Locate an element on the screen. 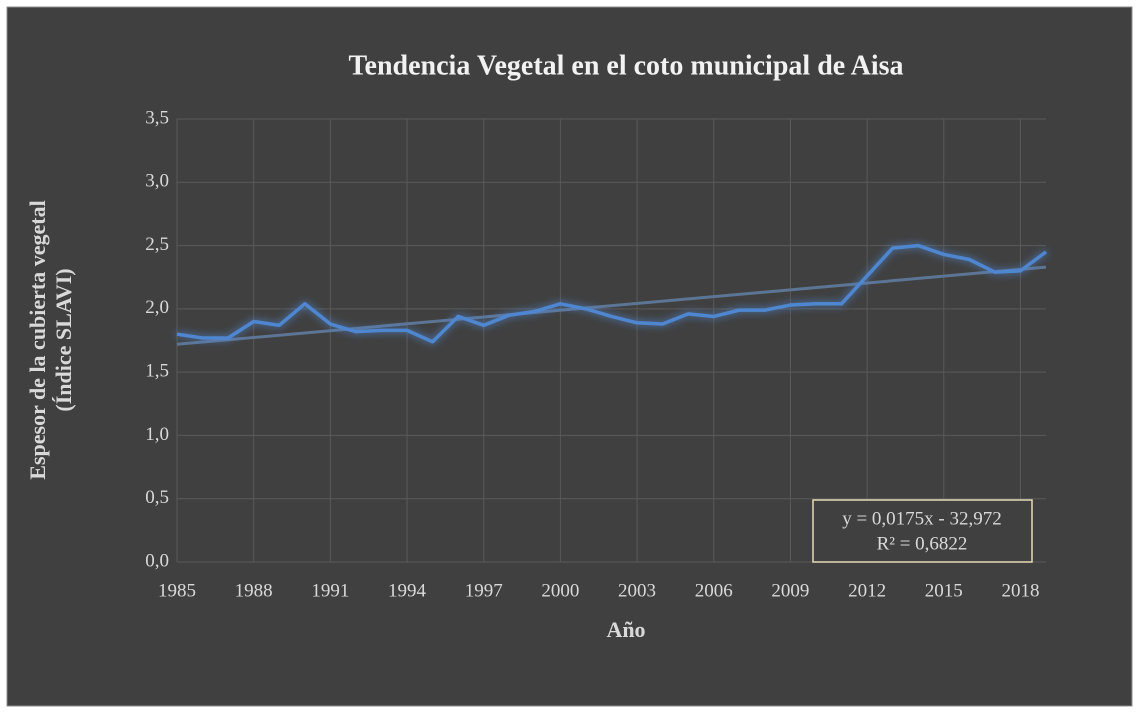 The image size is (1139, 714). x-tick-label: 2000 is located at coordinates (560, 590).